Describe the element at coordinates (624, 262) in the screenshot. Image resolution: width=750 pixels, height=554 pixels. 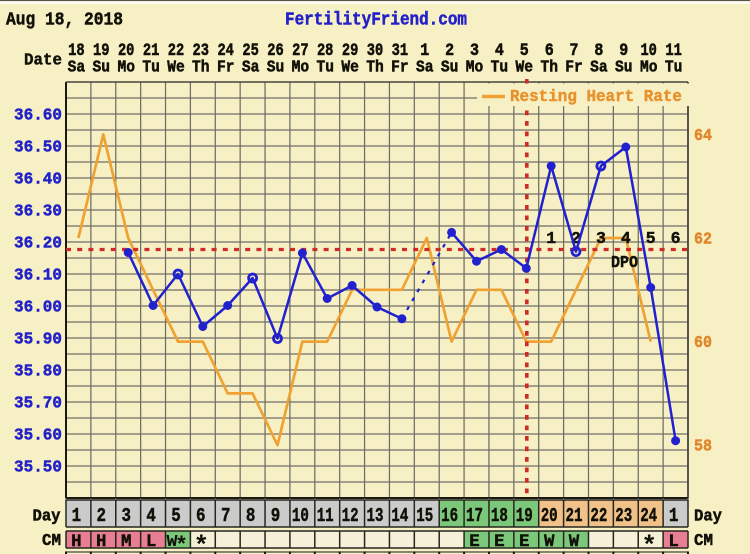
I see `svg-text: DPO` at that location.